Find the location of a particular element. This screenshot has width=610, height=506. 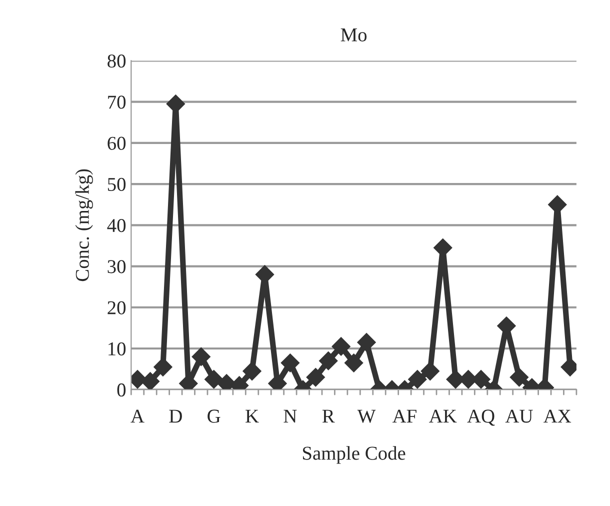

y-tick-label: 40 is located at coordinates (116, 225).